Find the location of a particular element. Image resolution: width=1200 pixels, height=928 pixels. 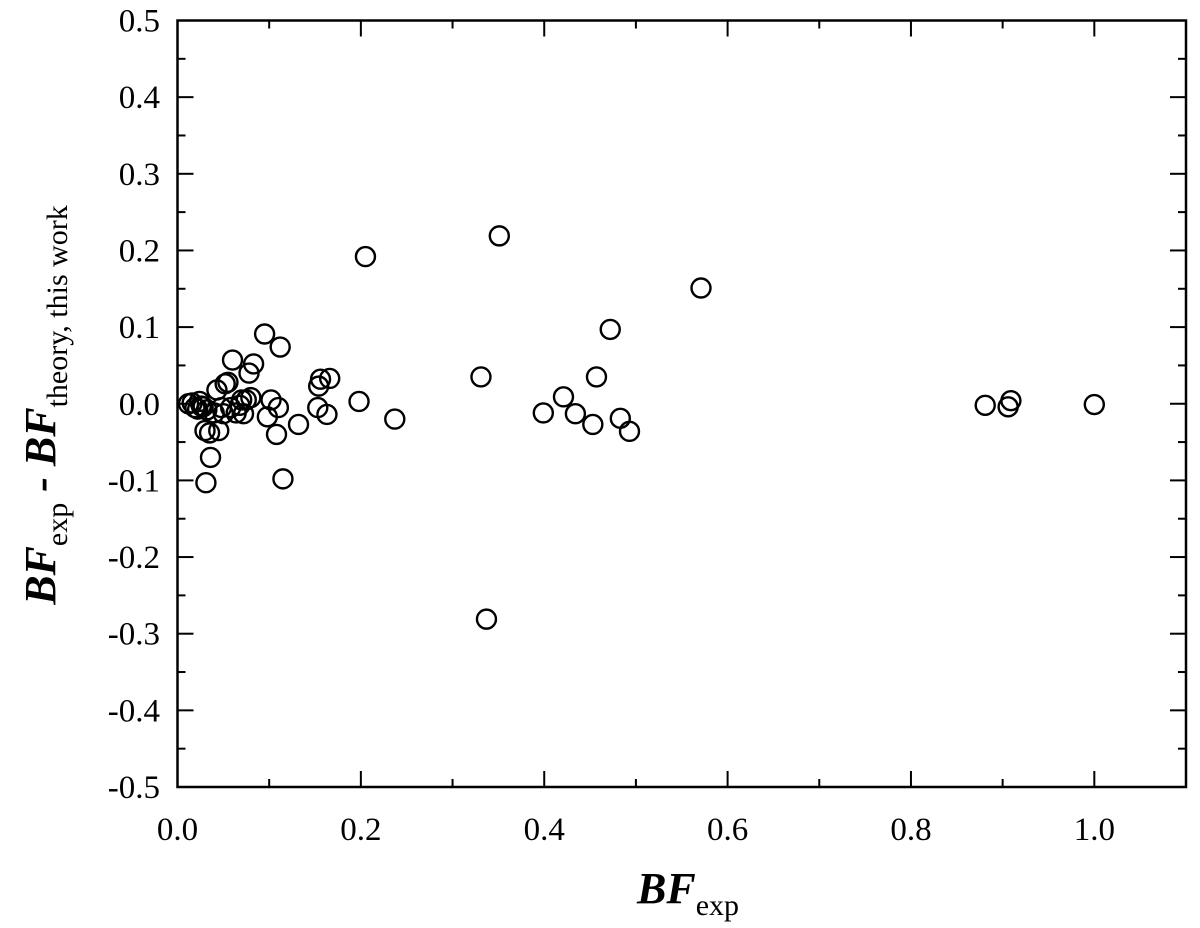

x-axis-title-main: BF is located at coordinates (666, 888).